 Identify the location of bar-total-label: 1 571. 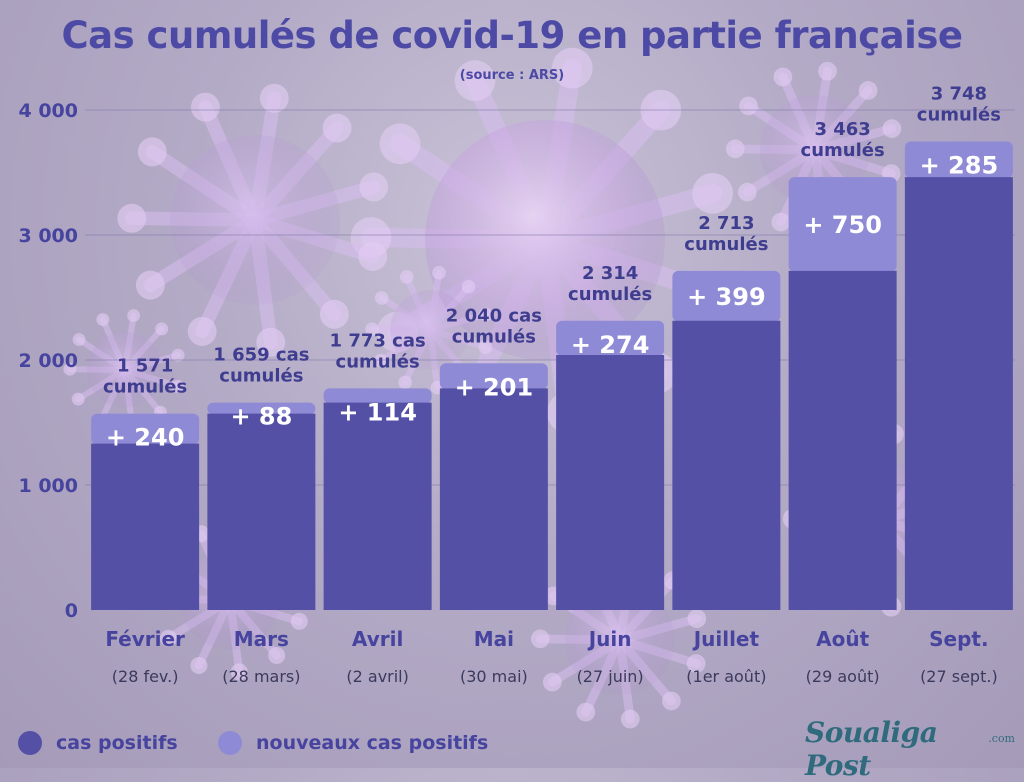
(145, 366).